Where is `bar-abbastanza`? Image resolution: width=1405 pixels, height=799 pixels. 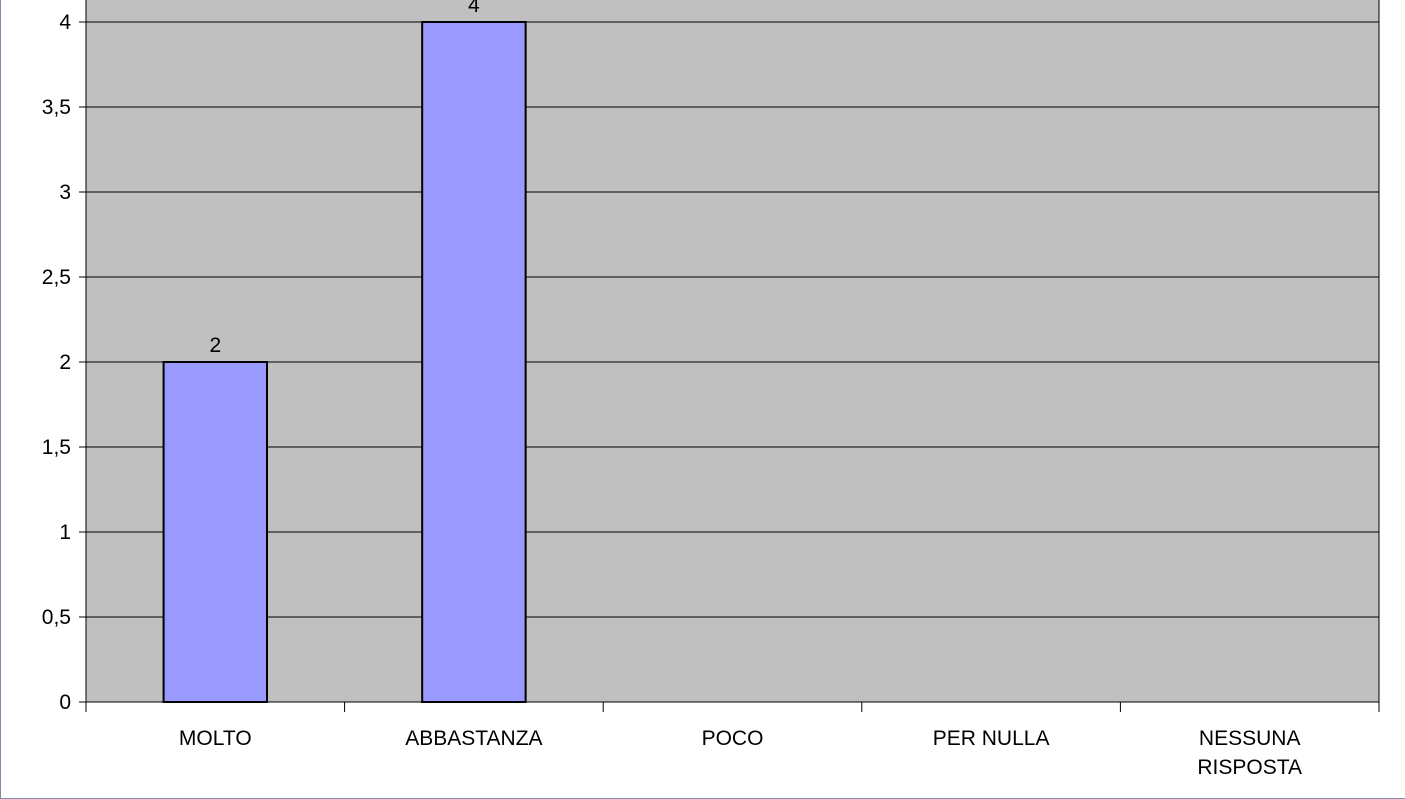
bar-abbastanza is located at coordinates (474, 362).